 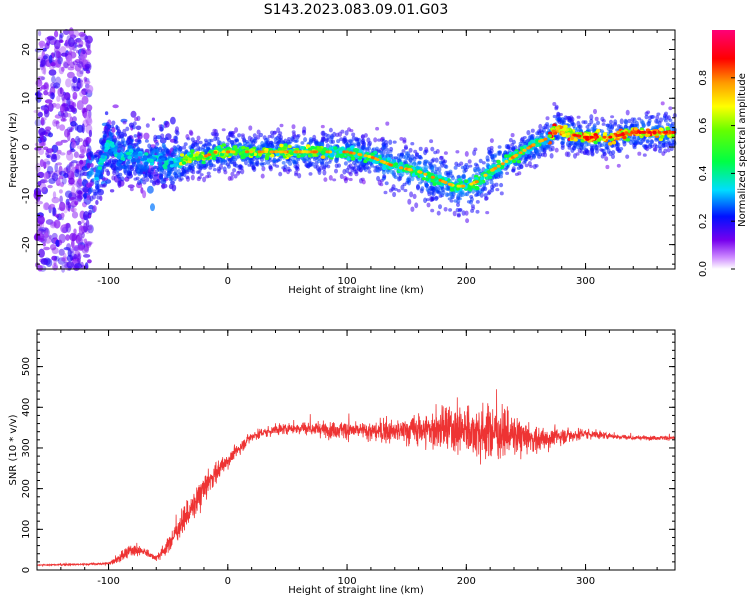 What do you see at coordinates (466, 581) in the screenshot?
I see `x-tick-label: 200` at bounding box center [466, 581].